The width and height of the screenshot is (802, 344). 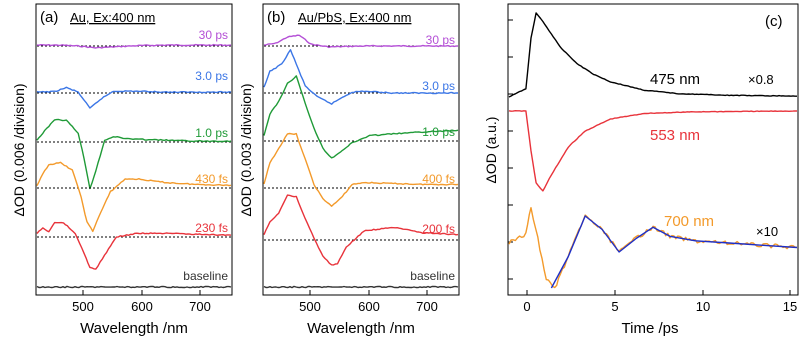 I want to click on panel-c-trace-553nm, so click(x=653, y=151).